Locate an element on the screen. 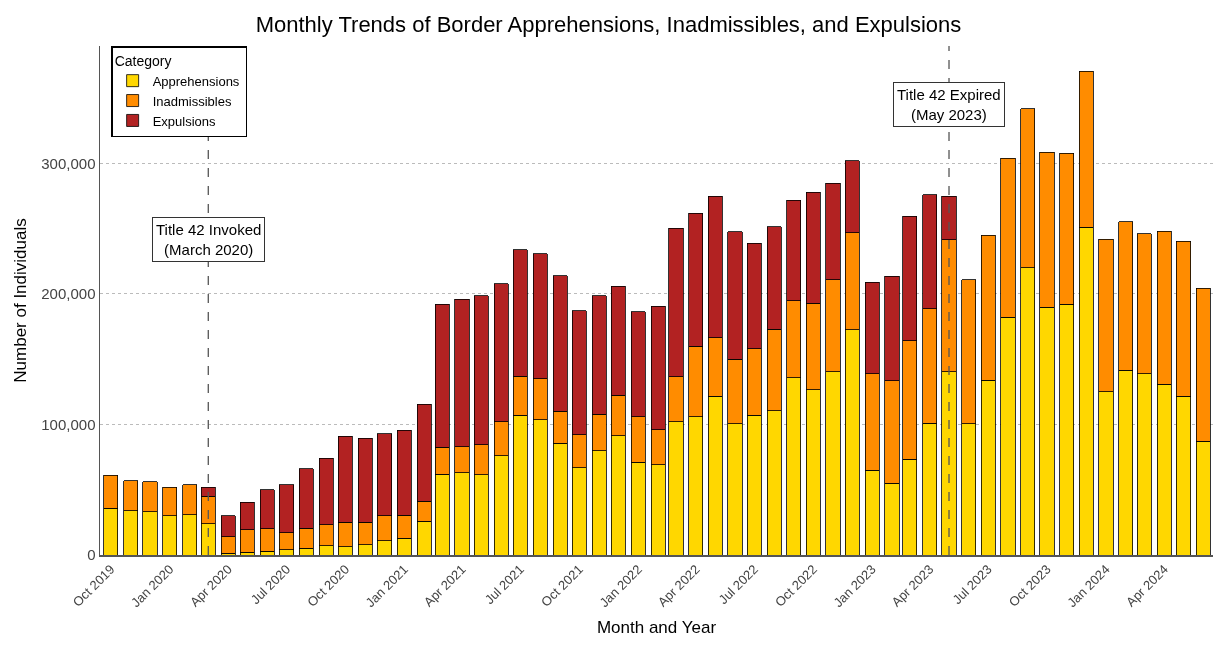 Image resolution: width=1217 pixels, height=655 pixels. legend-label: Expulsions is located at coordinates (184, 121).